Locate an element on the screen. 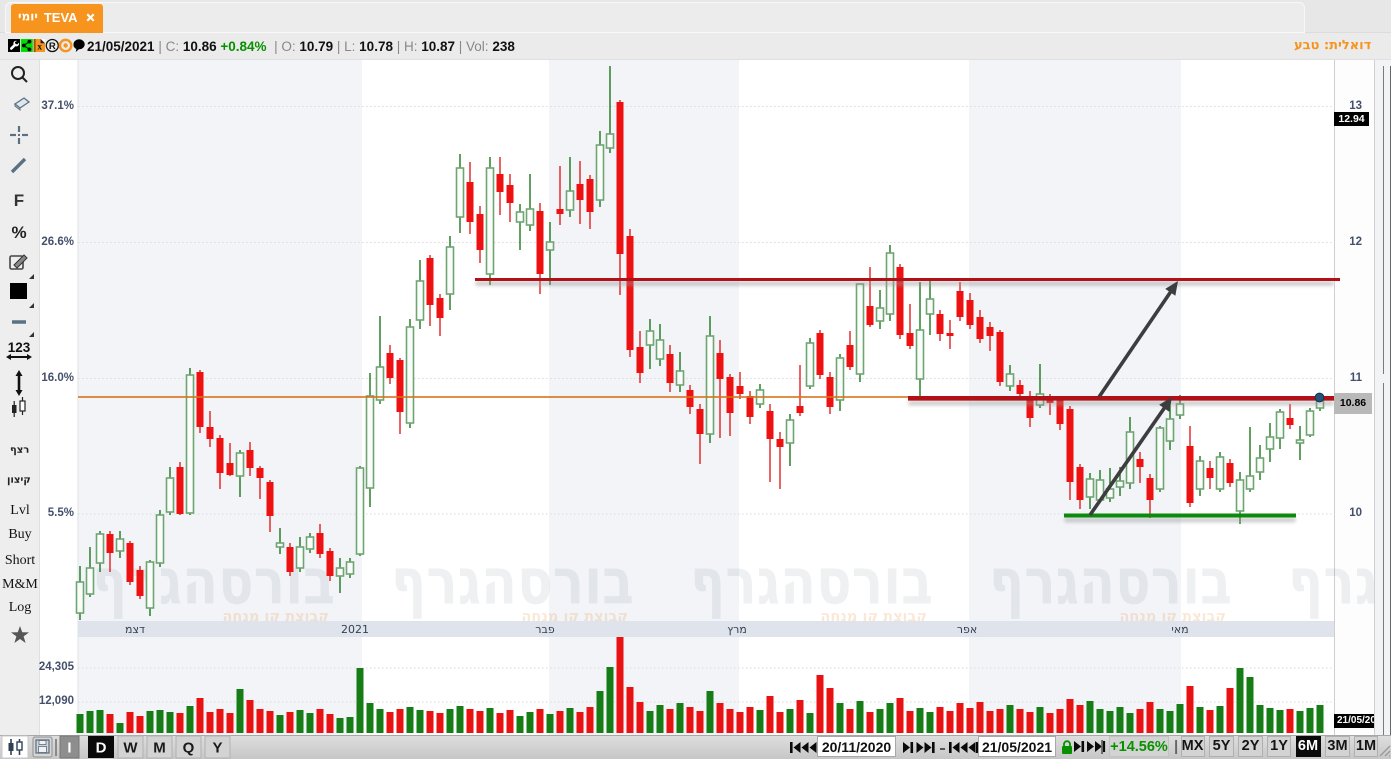 This screenshot has height=759, width=1391. svg-text: W is located at coordinates (130, 748).